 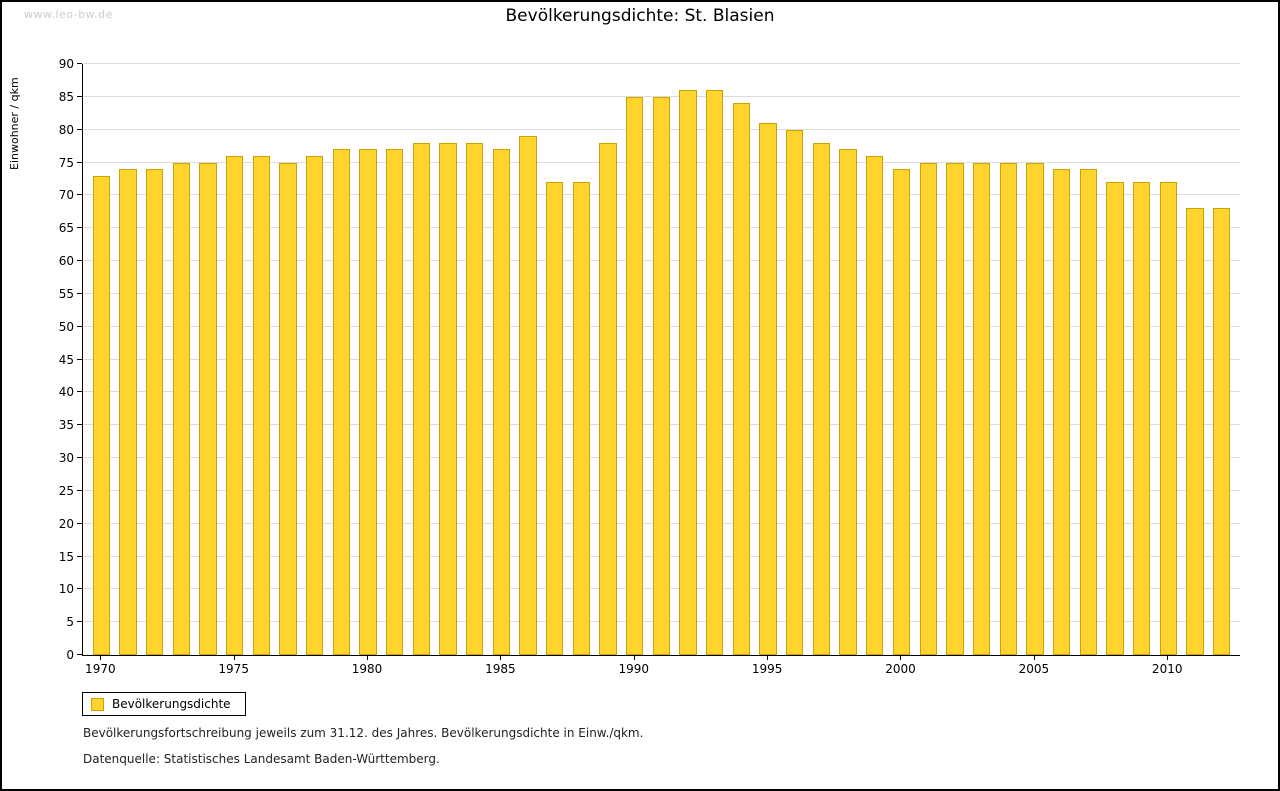 I want to click on y-axis-tick-marks, so click(x=79, y=359).